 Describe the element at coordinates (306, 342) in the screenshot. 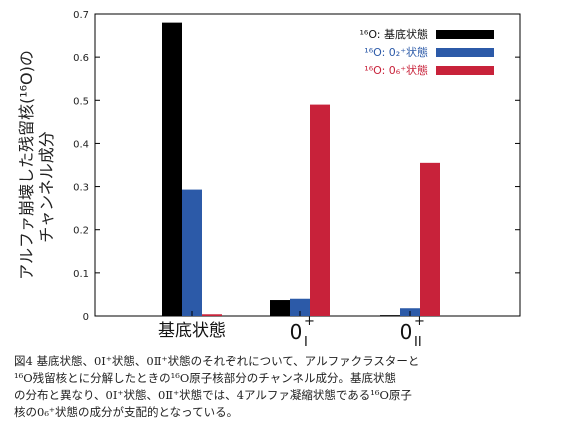

I see `x-tick-label-subscript: I` at that location.